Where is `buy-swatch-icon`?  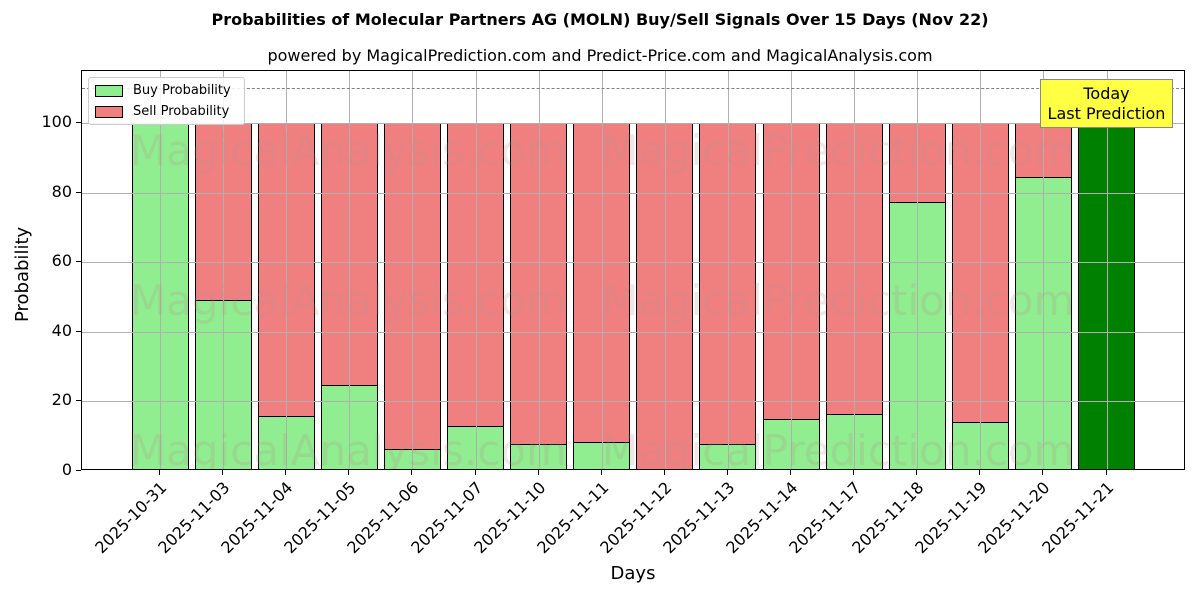 buy-swatch-icon is located at coordinates (109, 90).